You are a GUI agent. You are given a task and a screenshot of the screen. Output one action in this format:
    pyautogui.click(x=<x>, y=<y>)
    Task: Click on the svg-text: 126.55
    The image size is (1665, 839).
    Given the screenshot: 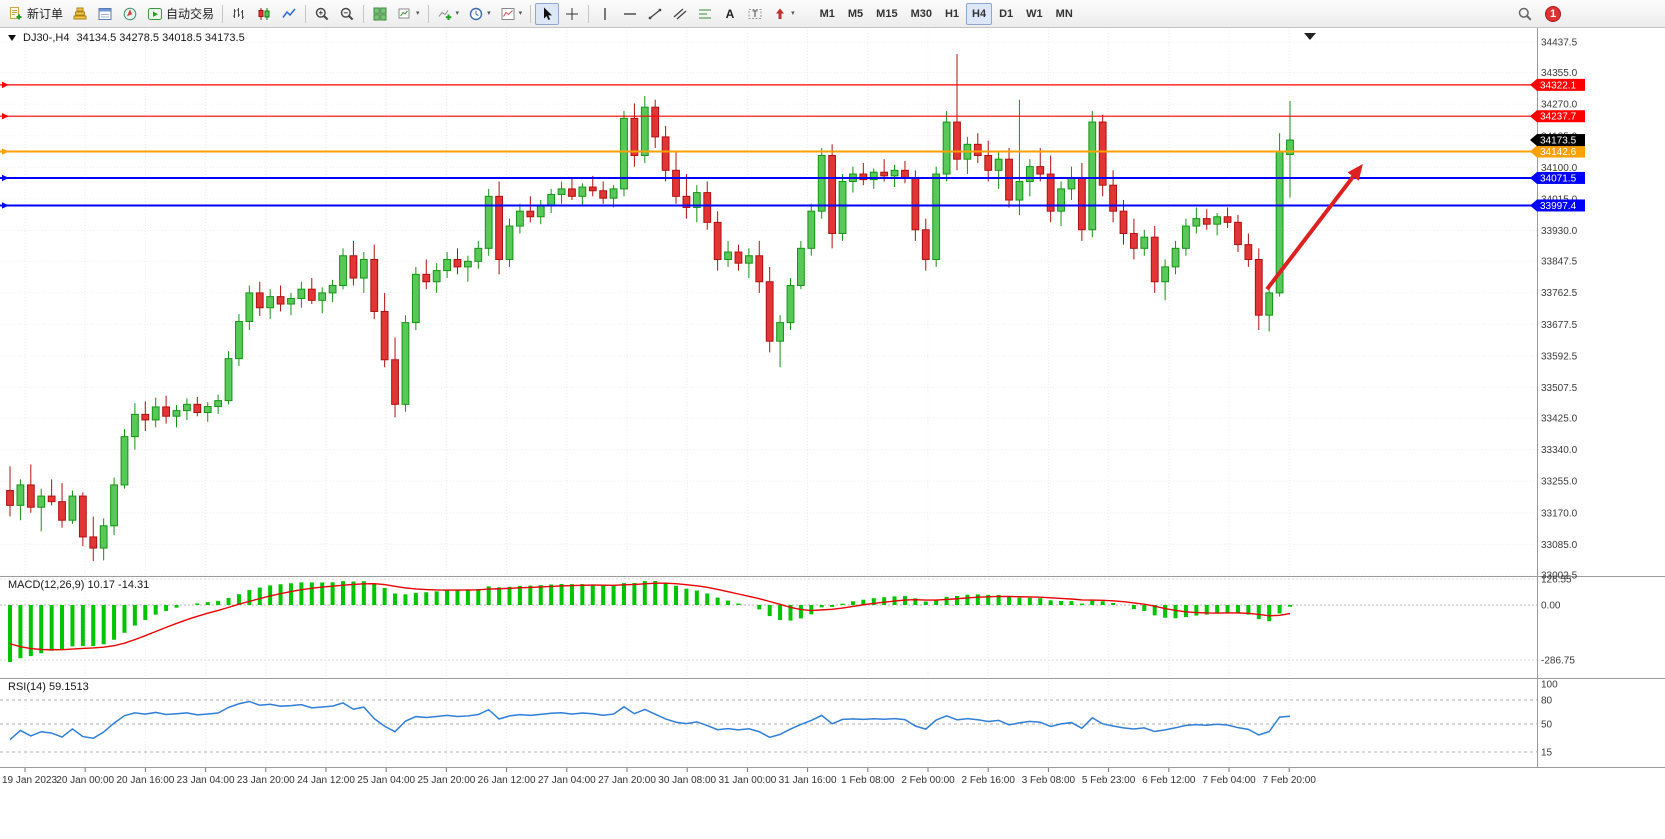 What is the action you would take?
    pyautogui.click(x=1556, y=580)
    